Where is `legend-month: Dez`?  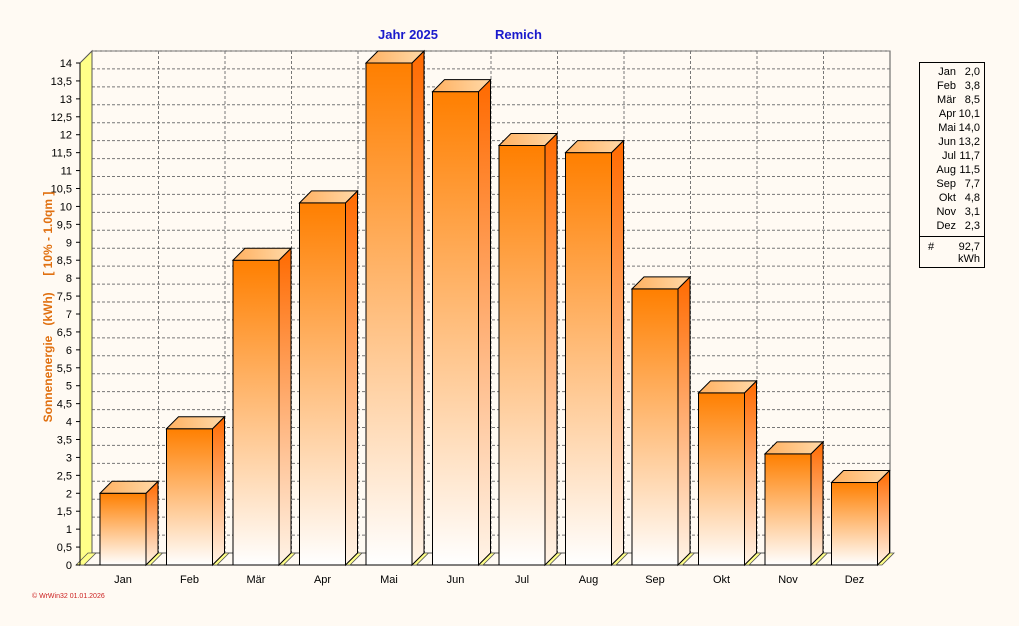
legend-month: Dez is located at coordinates (946, 226).